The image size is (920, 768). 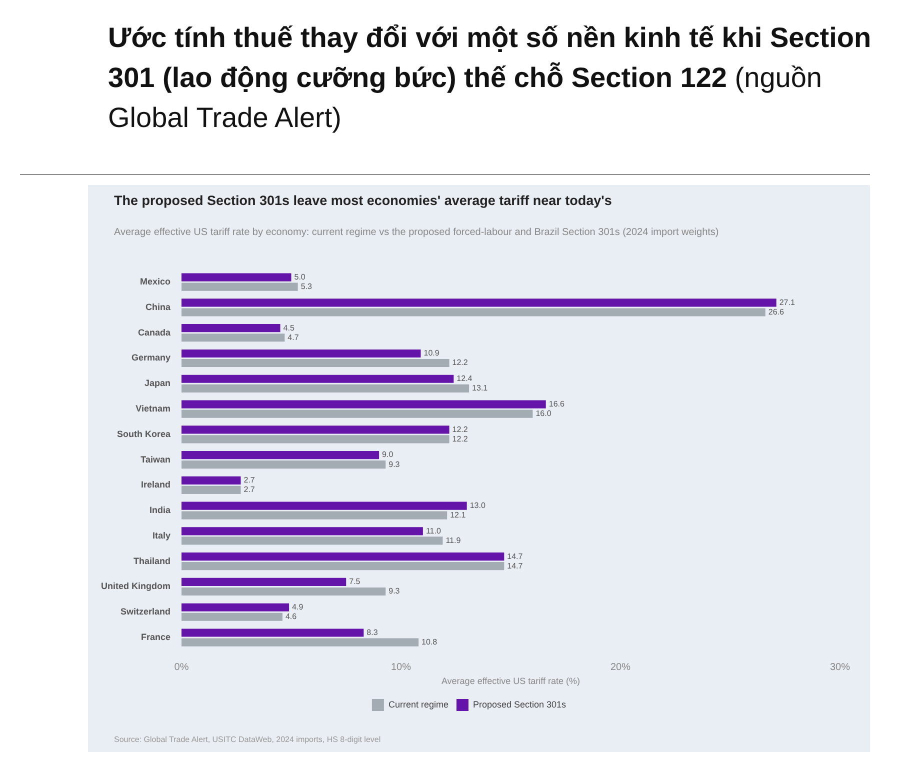 I want to click on data-label: 10.9, so click(x=432, y=353).